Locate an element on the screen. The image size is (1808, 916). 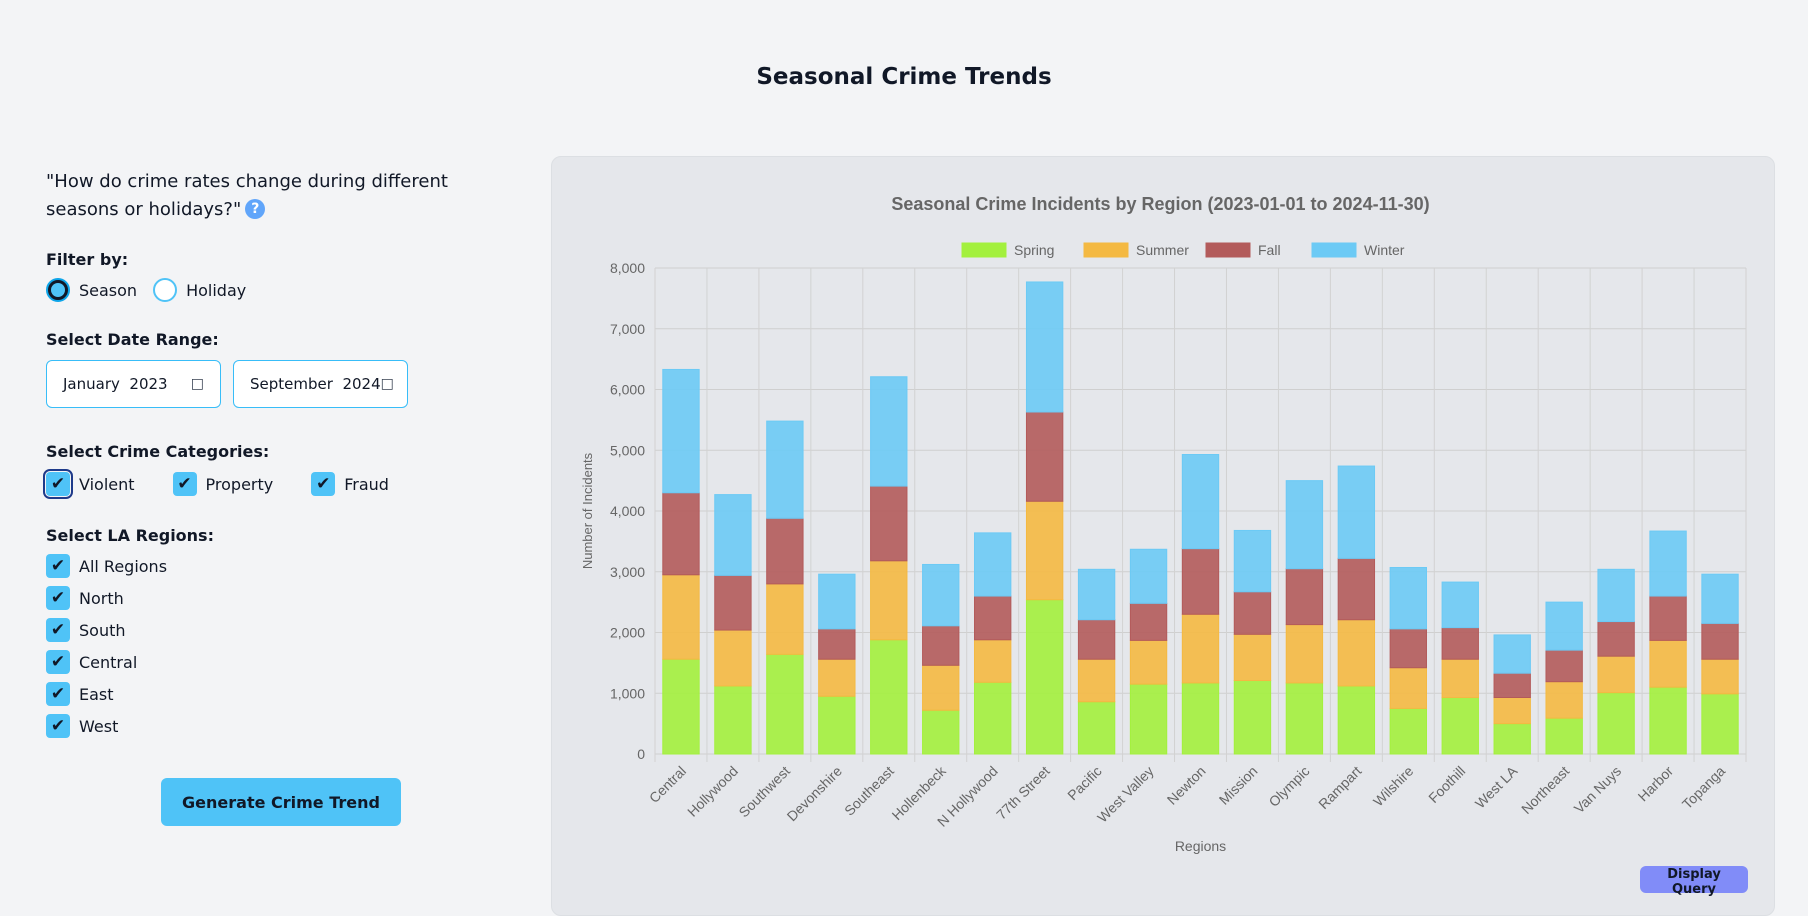
region-west: ✔ West is located at coordinates (90, 726).